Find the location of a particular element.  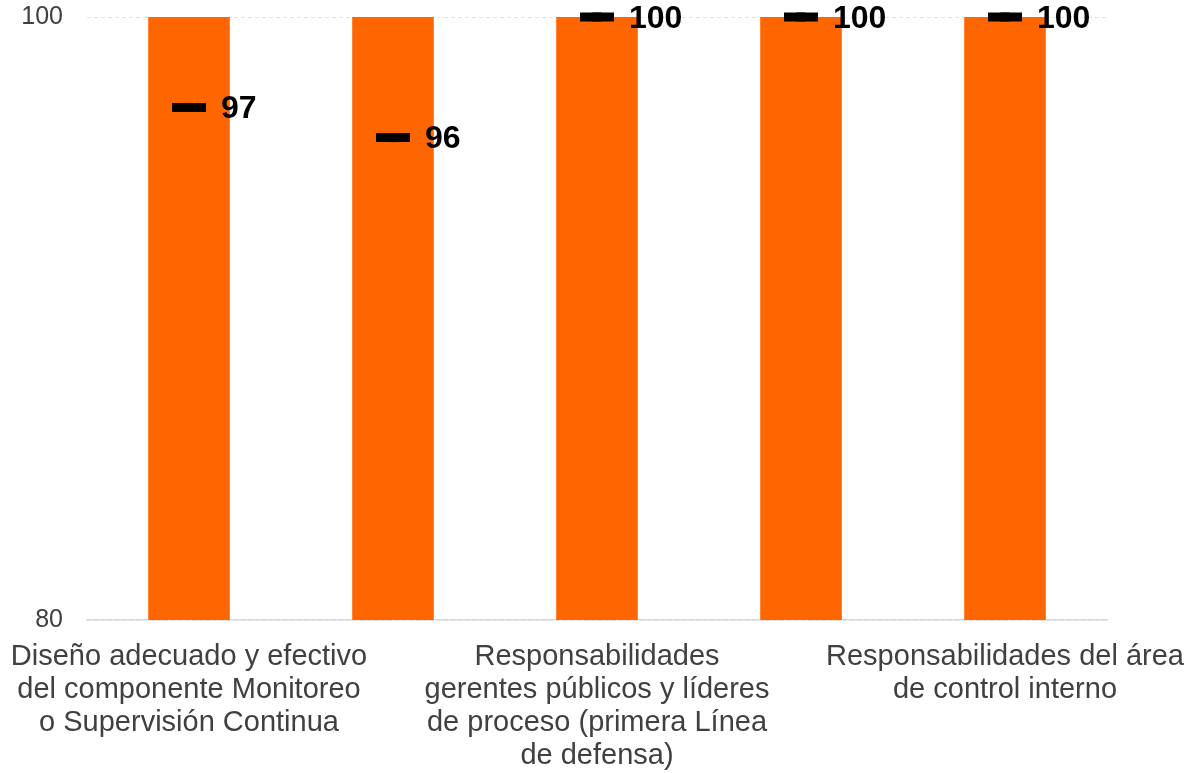

x-tick-label: Diseño adecuado y efectivo del componente Monitoreo o Supervisión Continua is located at coordinates (189, 687).